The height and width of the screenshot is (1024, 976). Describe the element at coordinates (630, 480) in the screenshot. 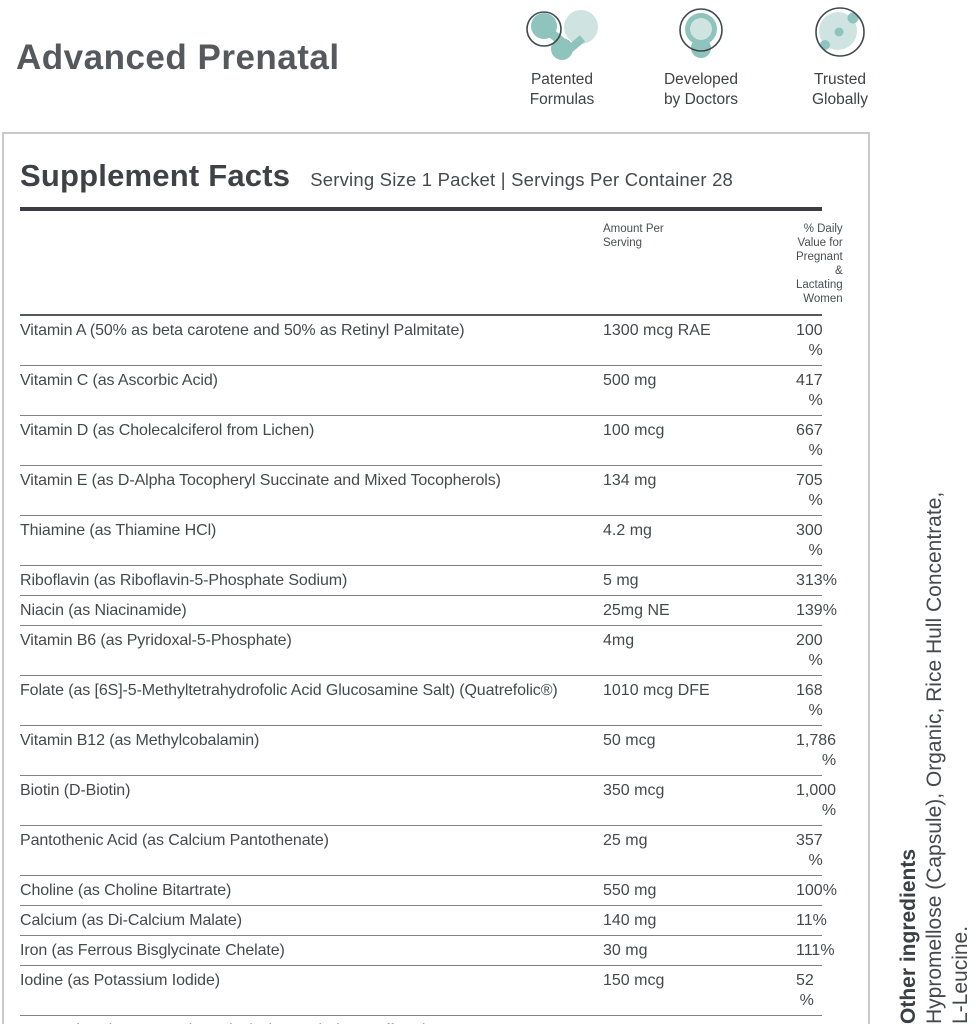

I see `row-amount: 134 mg` at that location.